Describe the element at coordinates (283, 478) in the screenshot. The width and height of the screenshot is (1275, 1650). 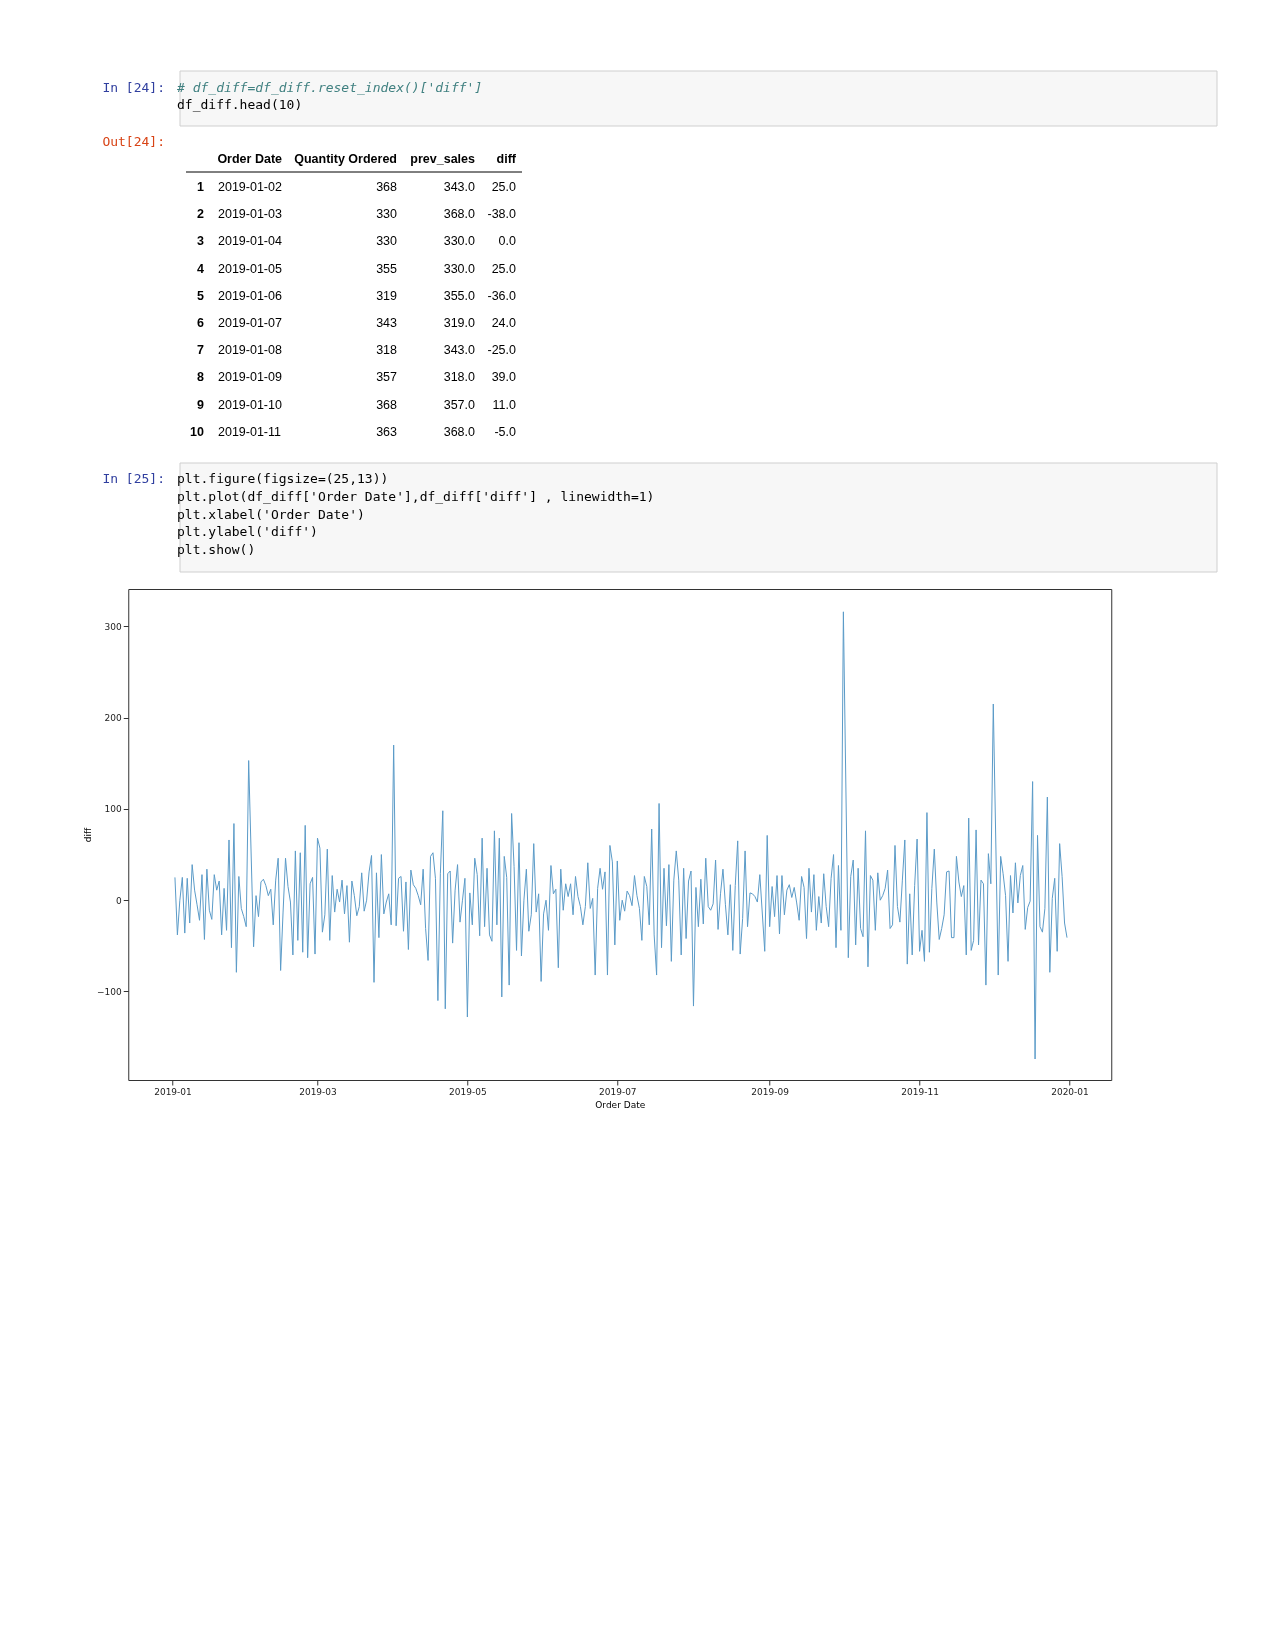
I see `text: plt.figure(figsize=(25,13))` at that location.